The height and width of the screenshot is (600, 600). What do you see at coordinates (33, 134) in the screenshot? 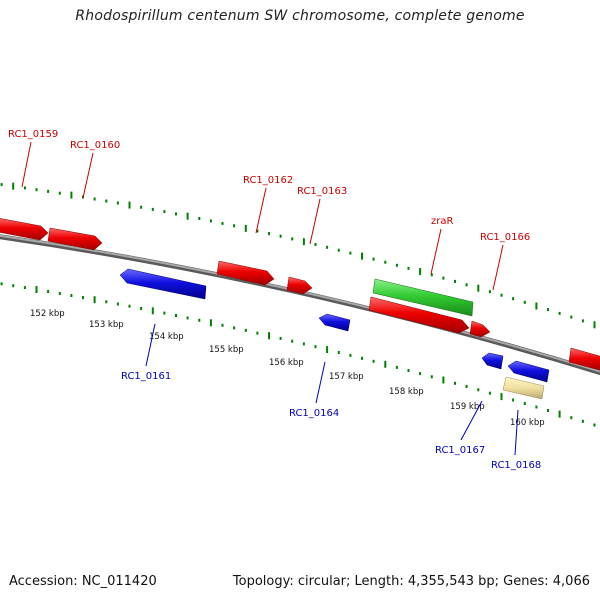
I see `gene-label-rc1-0159: RC1_0159` at bounding box center [33, 134].